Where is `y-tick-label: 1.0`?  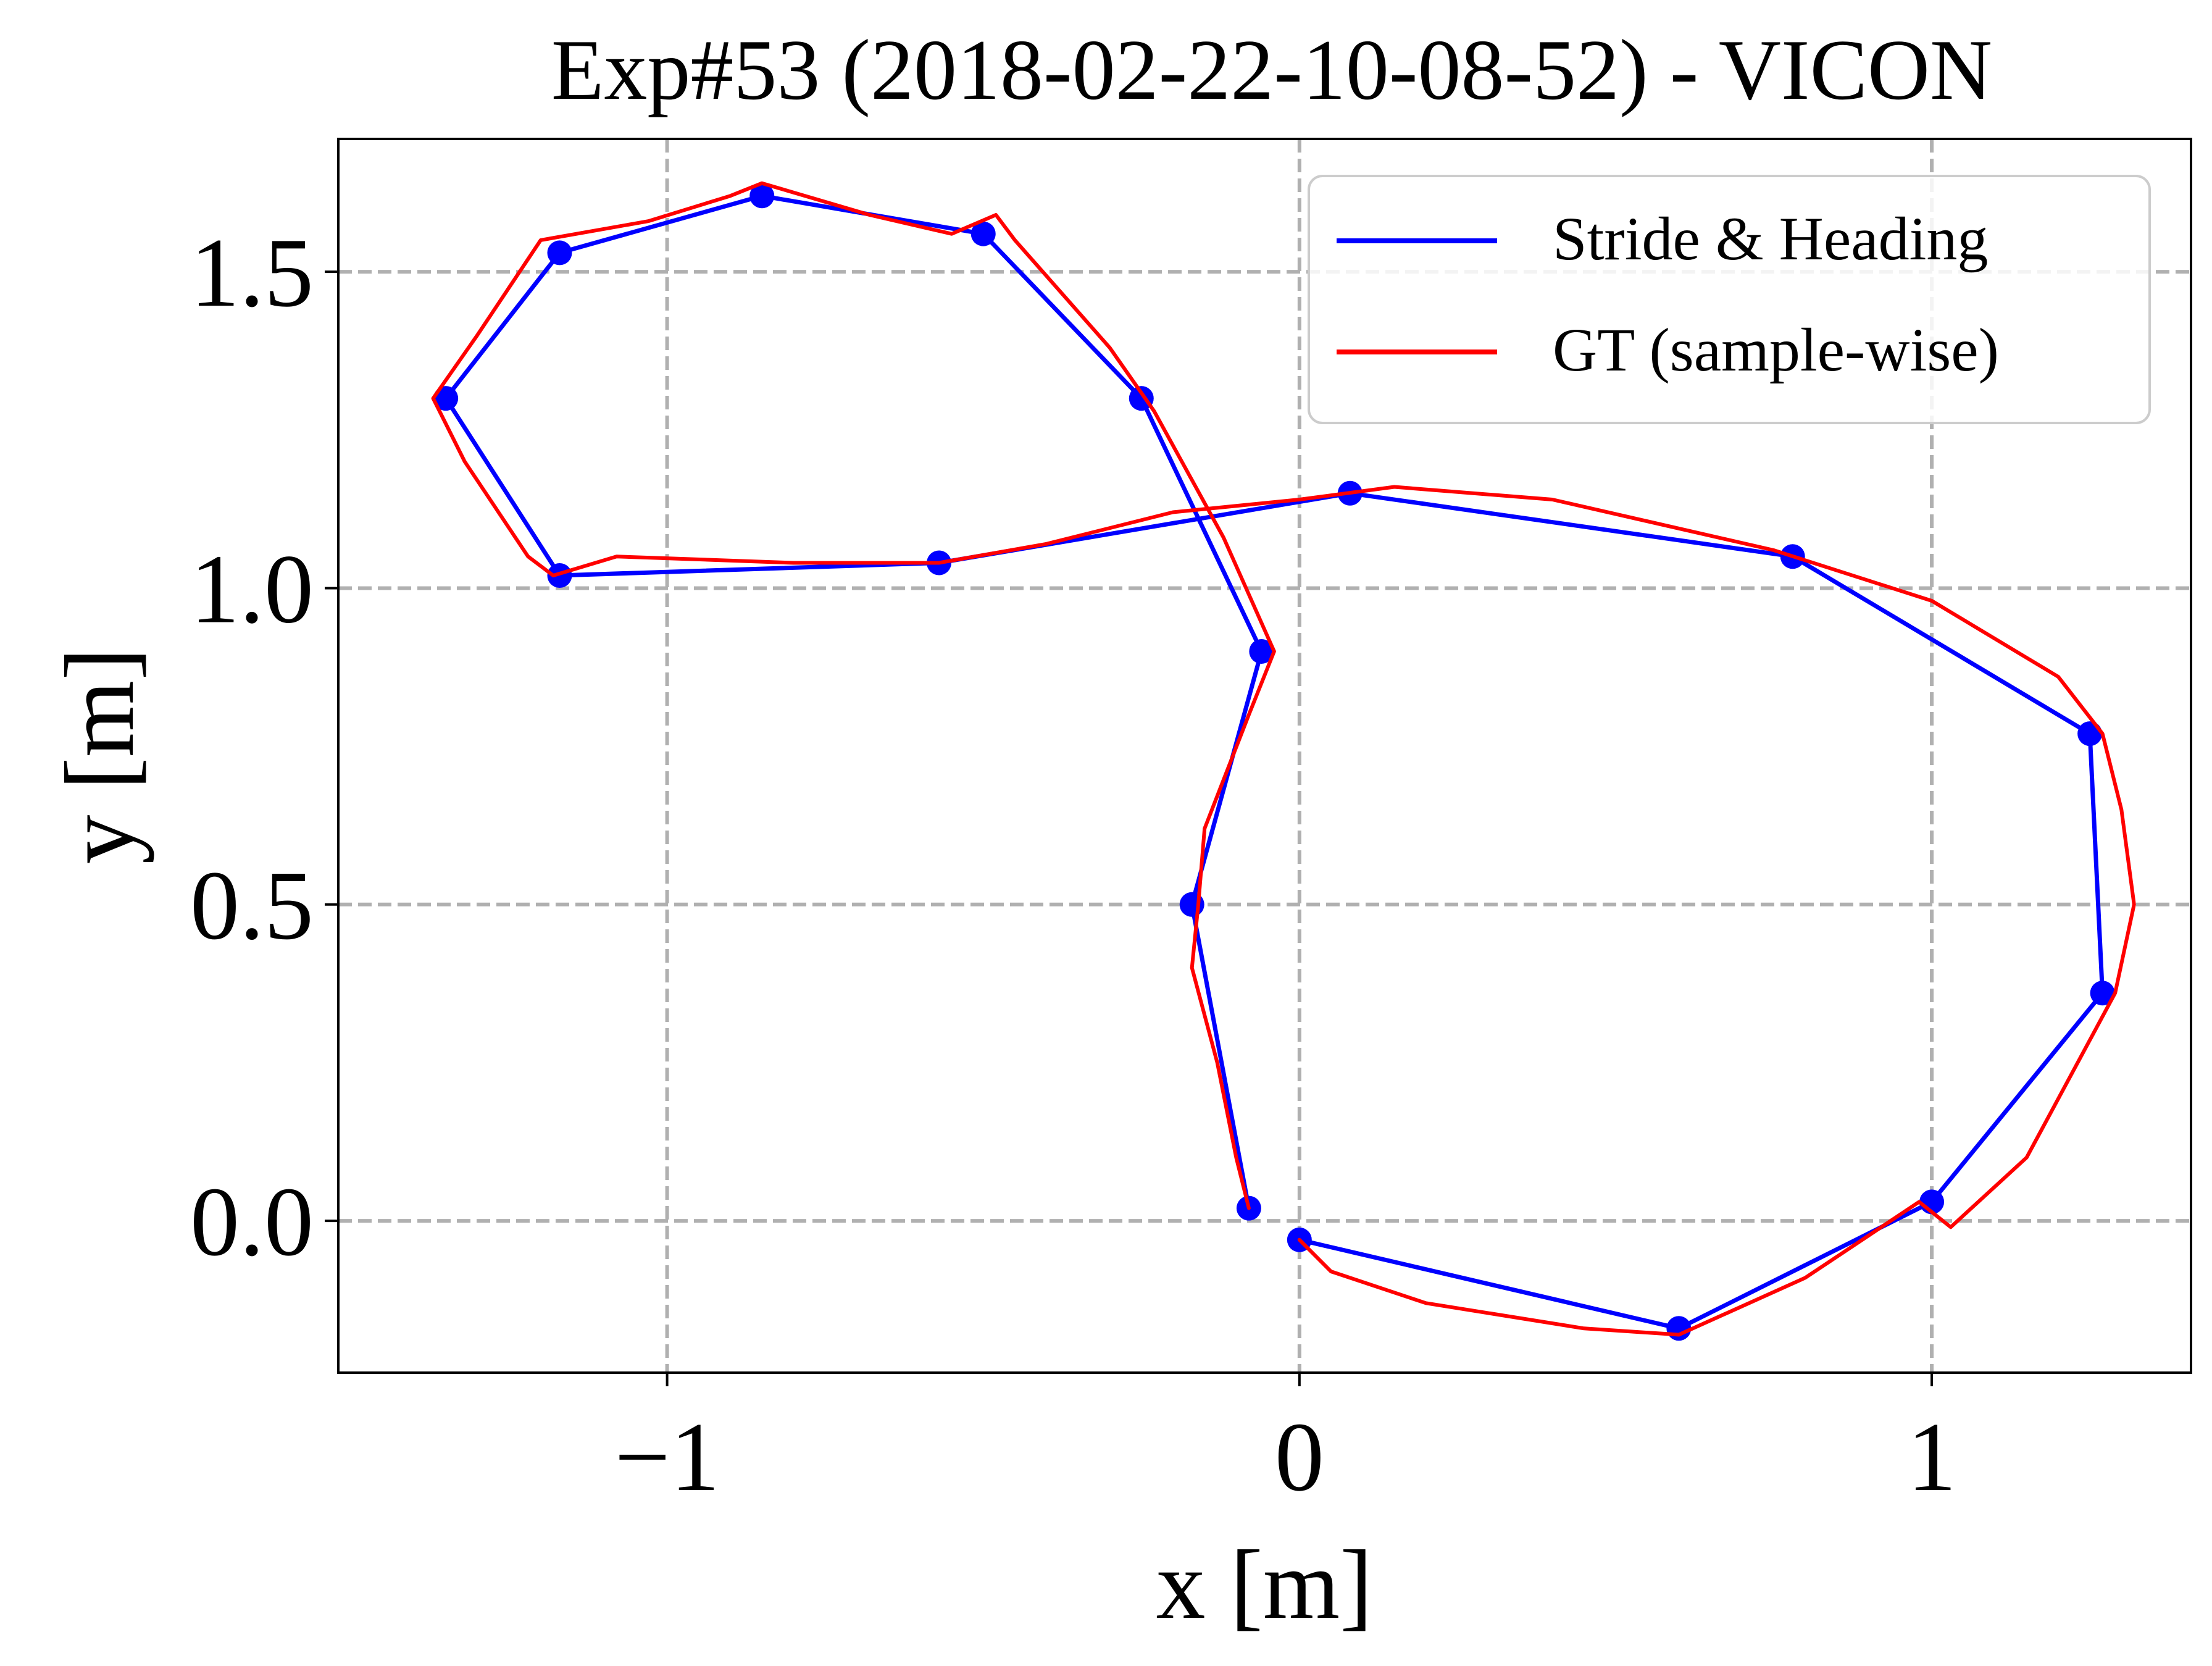 y-tick-label: 1.0 is located at coordinates (252, 588).